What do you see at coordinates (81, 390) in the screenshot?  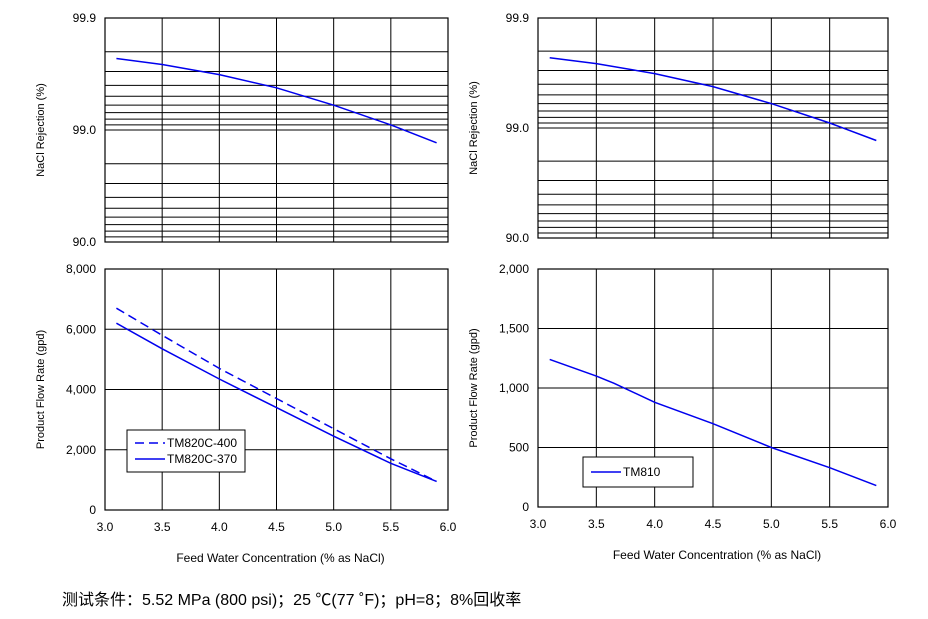 I see `y-tick-label: 4,000` at bounding box center [81, 390].